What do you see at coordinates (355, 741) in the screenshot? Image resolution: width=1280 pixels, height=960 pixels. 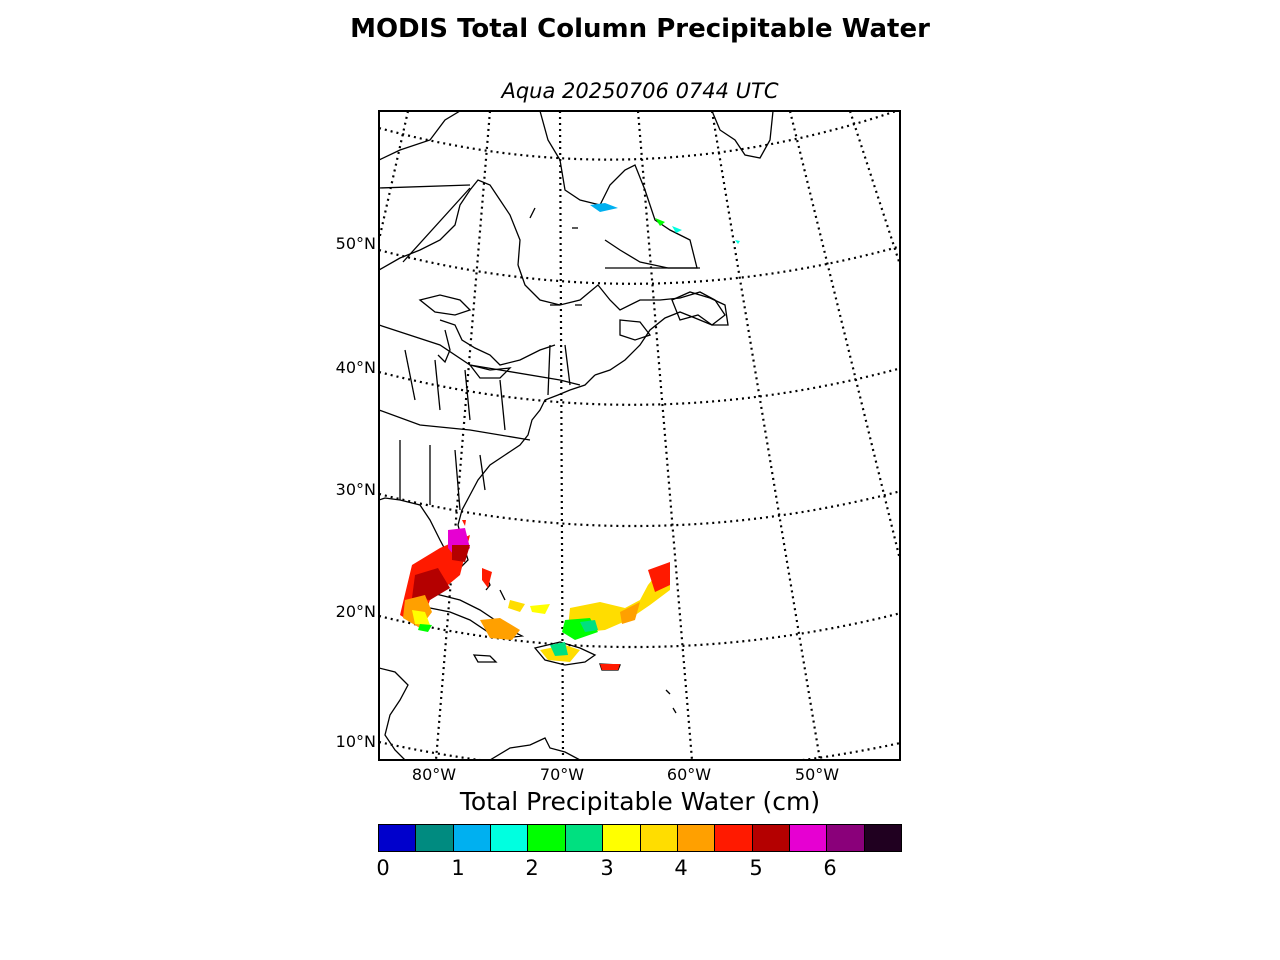 I see `lat-label-10n: 10°N` at bounding box center [355, 741].